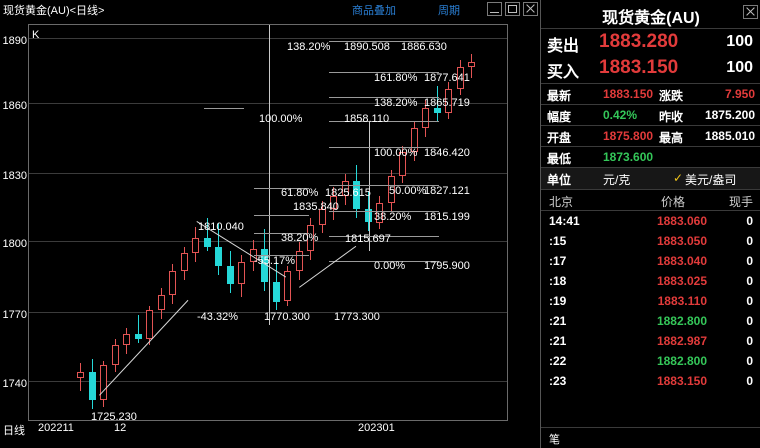 The image size is (760, 448). What do you see at coordinates (650, 301) in the screenshot?
I see `tick-row: :19 1883.110 0` at bounding box center [650, 301].